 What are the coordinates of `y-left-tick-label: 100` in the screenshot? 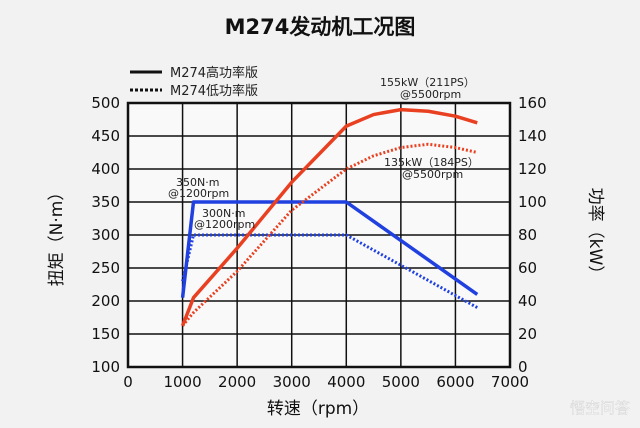 It's located at (105, 367).